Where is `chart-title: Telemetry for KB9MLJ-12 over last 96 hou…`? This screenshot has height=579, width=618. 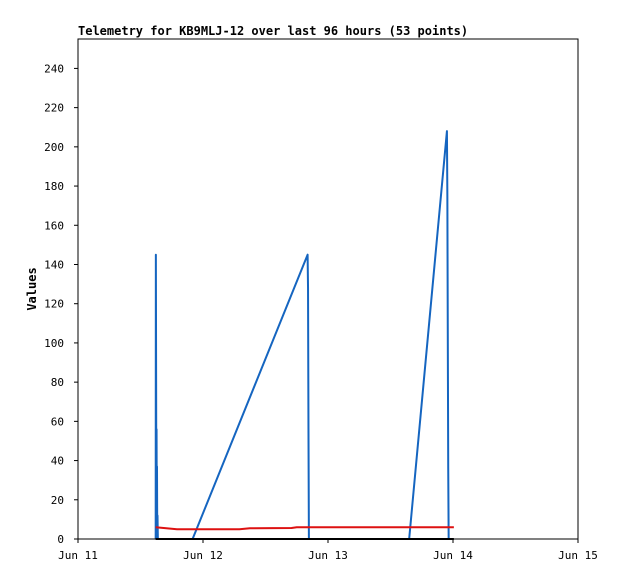
chart-title: Telemetry for KB9MLJ-12 over last 96 hou… is located at coordinates (273, 31).